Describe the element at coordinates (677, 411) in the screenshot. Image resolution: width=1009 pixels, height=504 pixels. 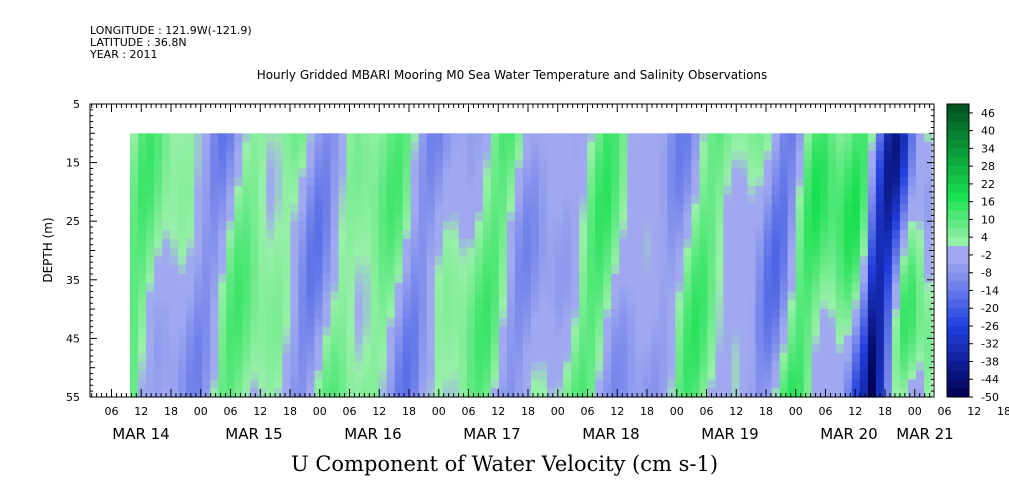
I see `x-hour-label: 00` at that location.